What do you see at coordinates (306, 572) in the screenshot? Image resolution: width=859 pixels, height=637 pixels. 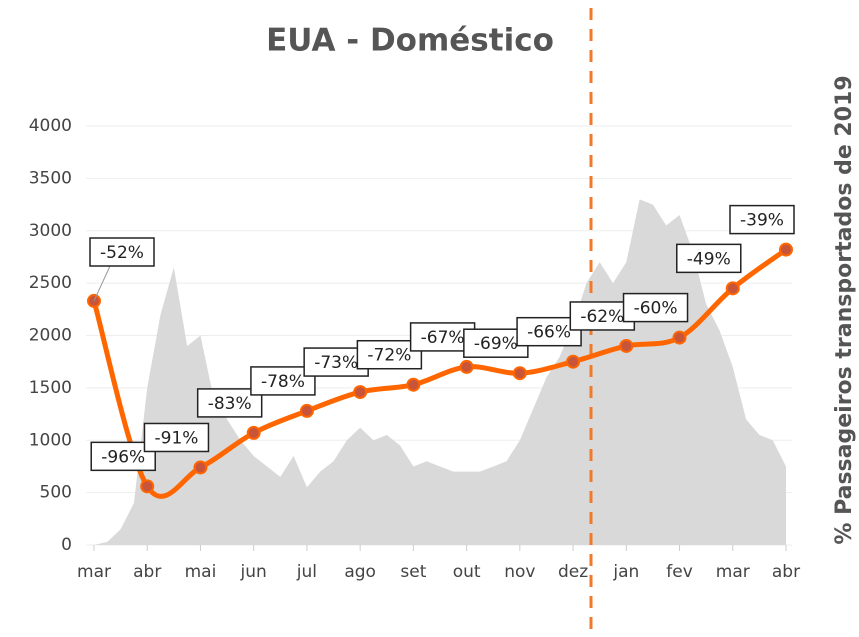 I see `x-tick-label: jul` at bounding box center [306, 572].